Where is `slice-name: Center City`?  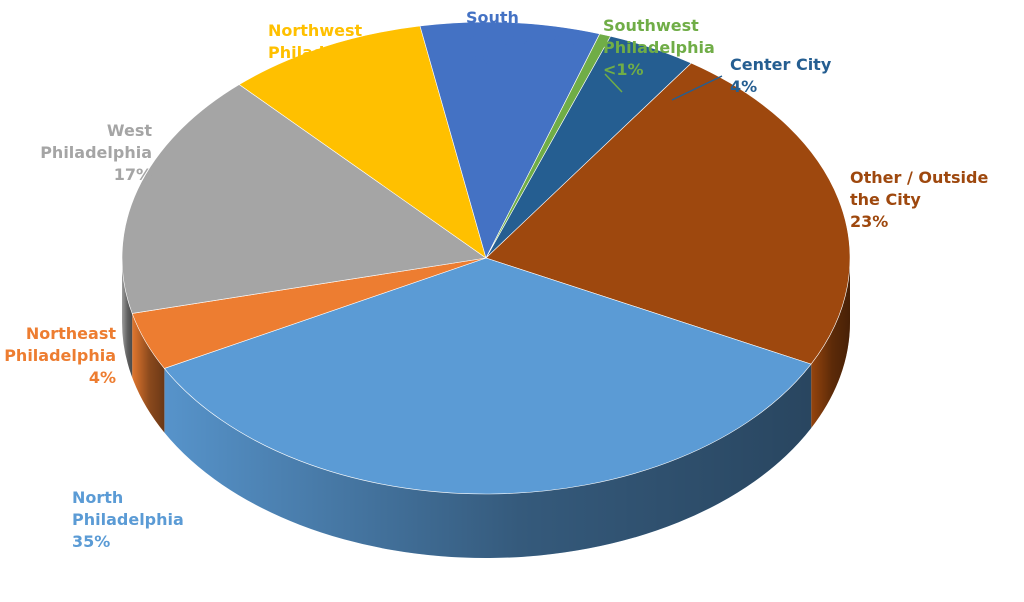 slice-name: Center City is located at coordinates (781, 64).